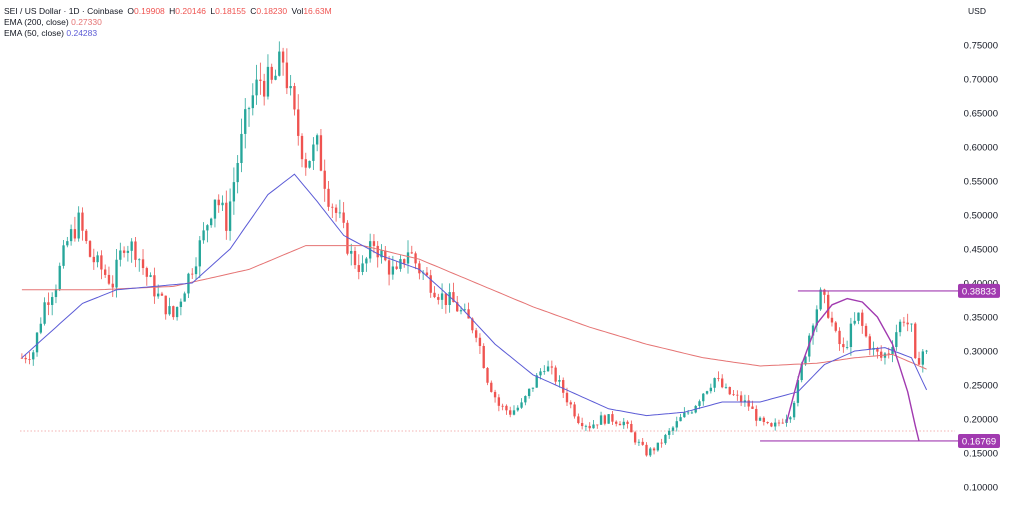 This screenshot has width=1024, height=511. I want to click on ema50-label: EMA (50, close), so click(34, 33).